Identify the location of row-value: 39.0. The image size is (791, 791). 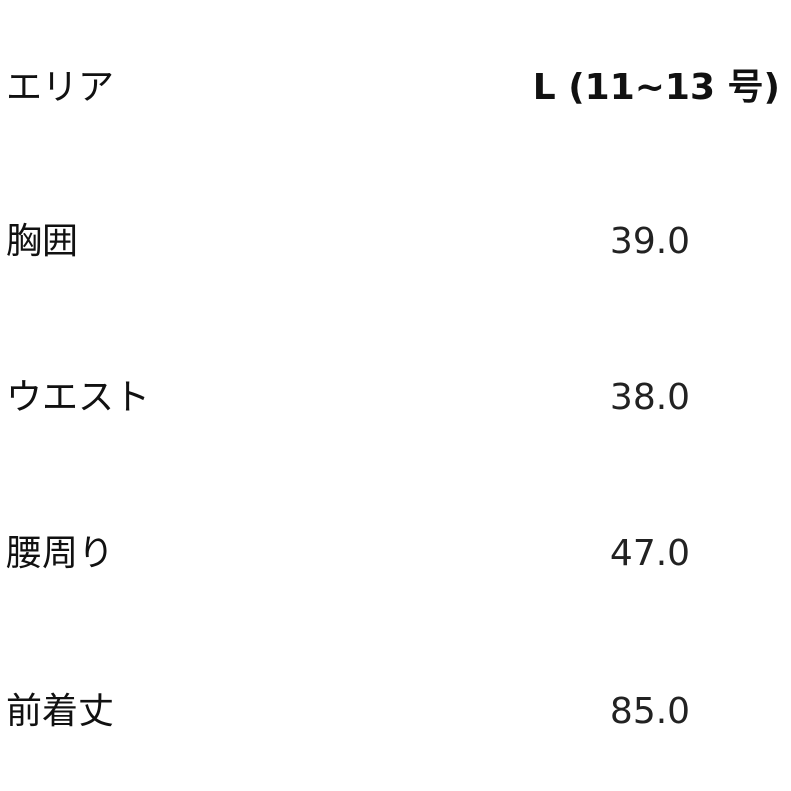
(650, 241).